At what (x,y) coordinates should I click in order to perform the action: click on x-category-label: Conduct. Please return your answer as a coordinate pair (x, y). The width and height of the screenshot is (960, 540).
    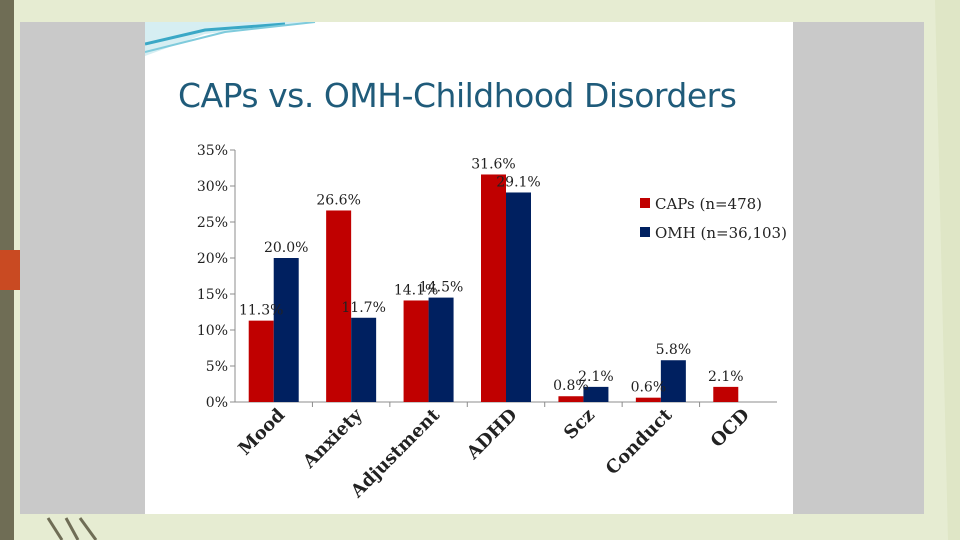
    Looking at the image, I should click on (639, 441).